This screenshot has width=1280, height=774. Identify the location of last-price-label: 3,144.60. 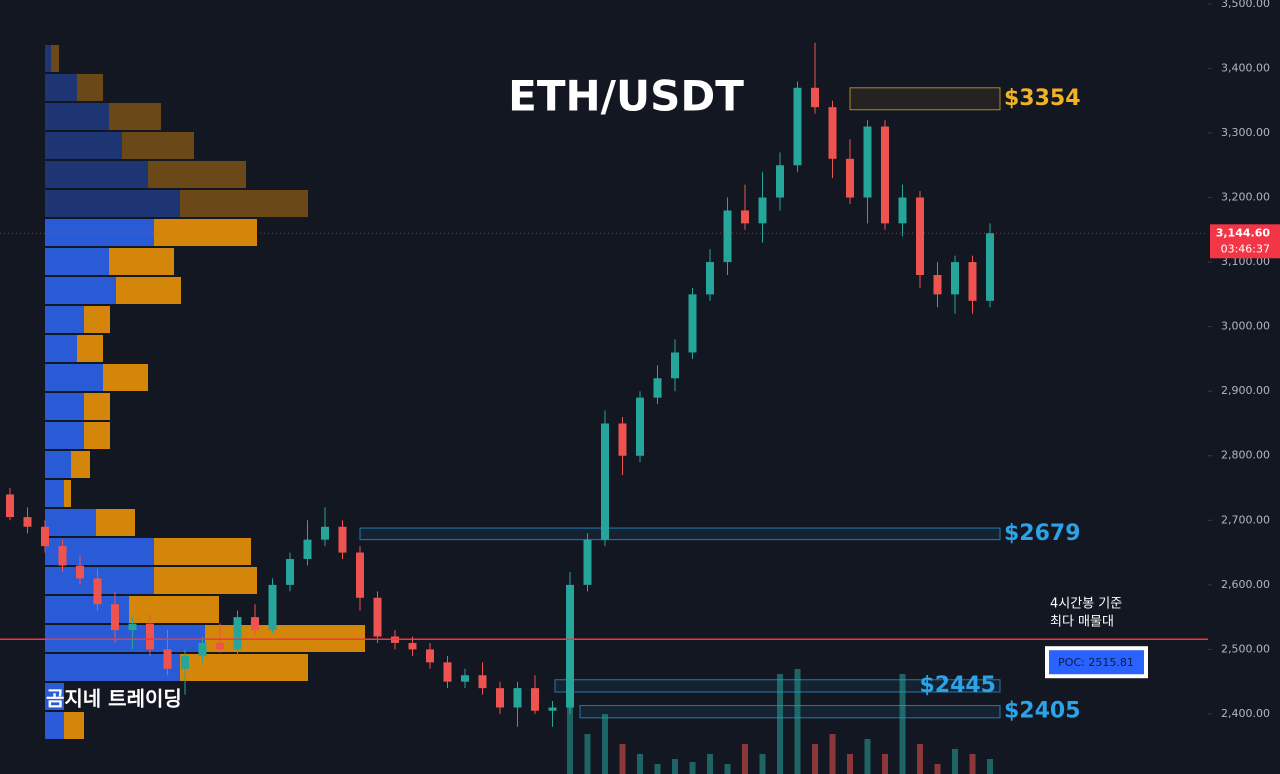
(1243, 232).